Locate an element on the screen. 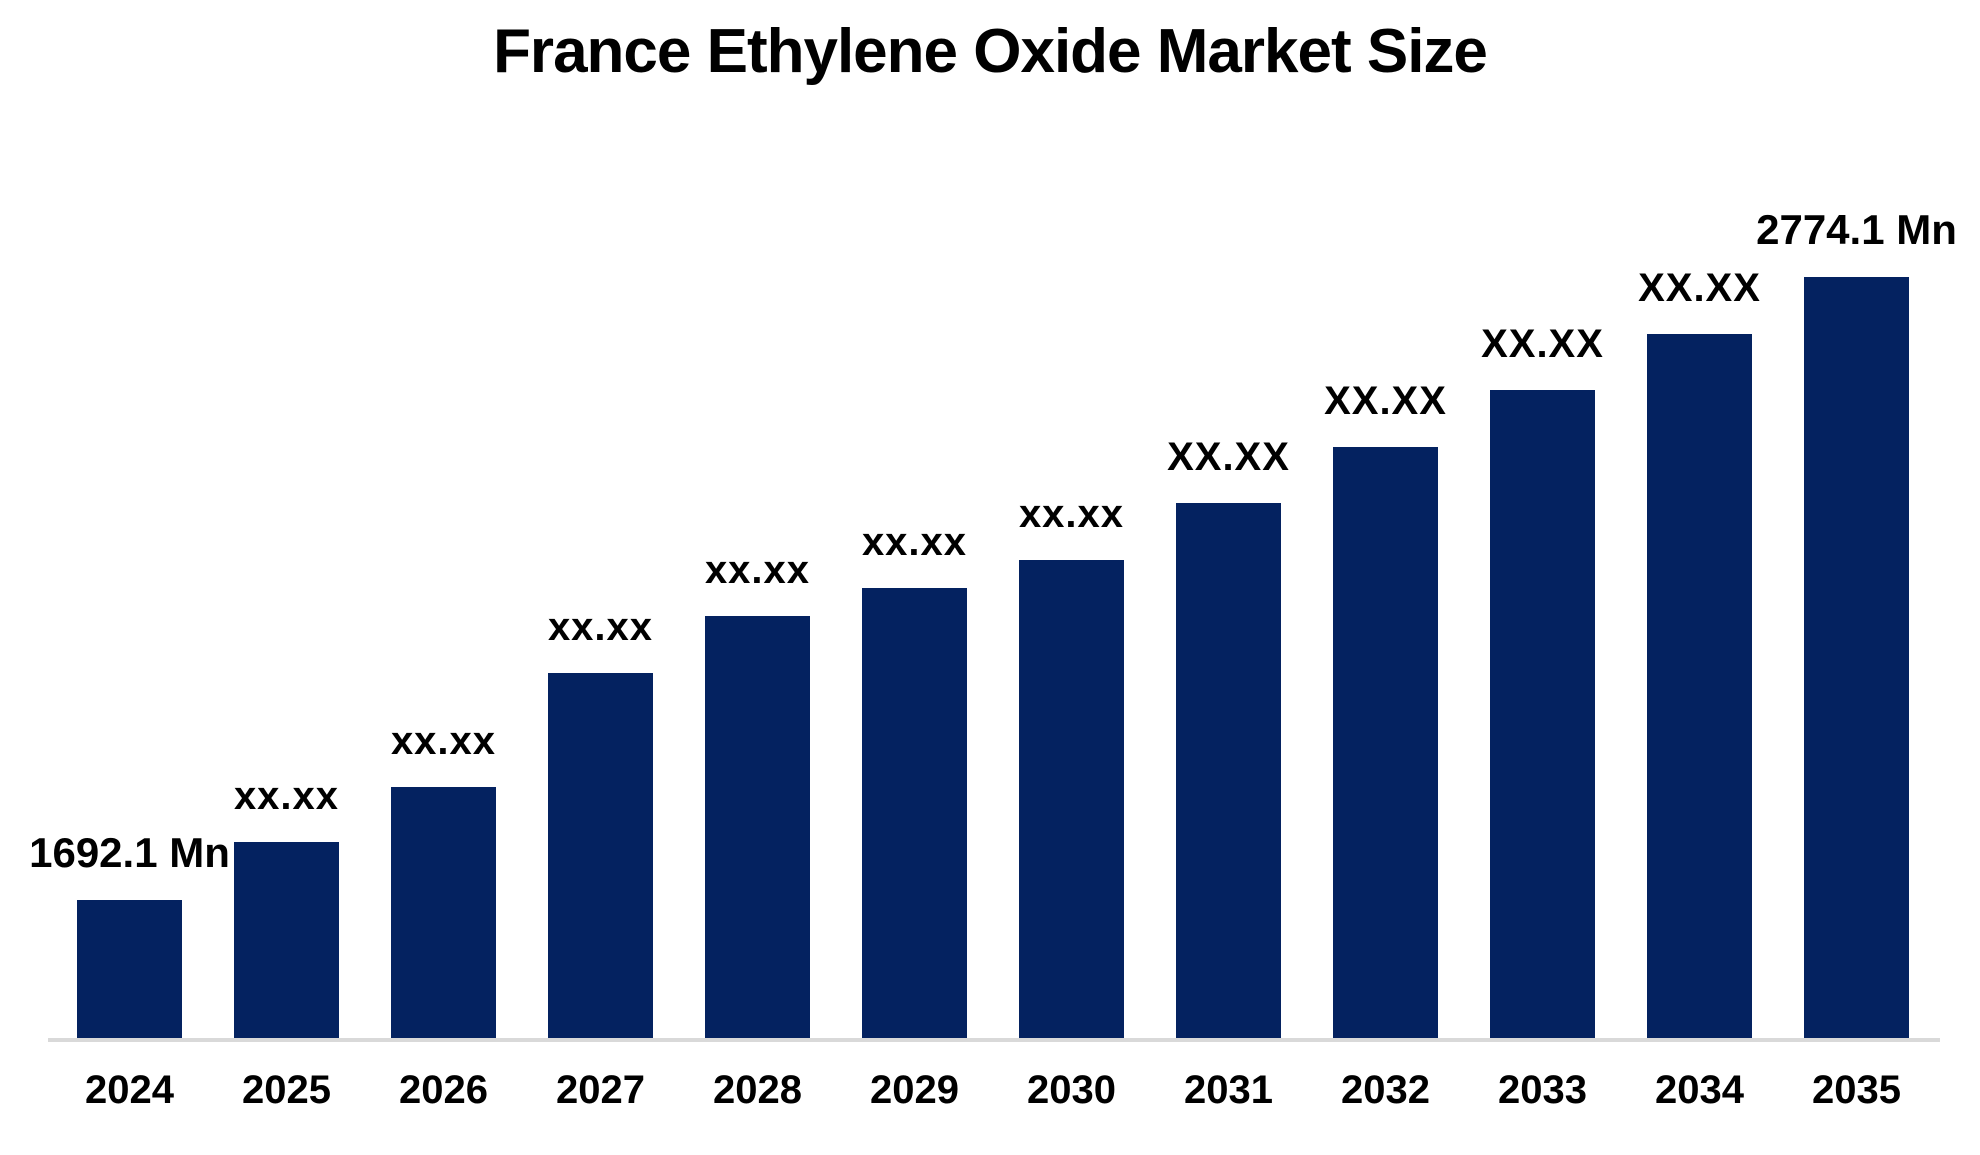  value-label-2033: XX.XX is located at coordinates (1542, 344).